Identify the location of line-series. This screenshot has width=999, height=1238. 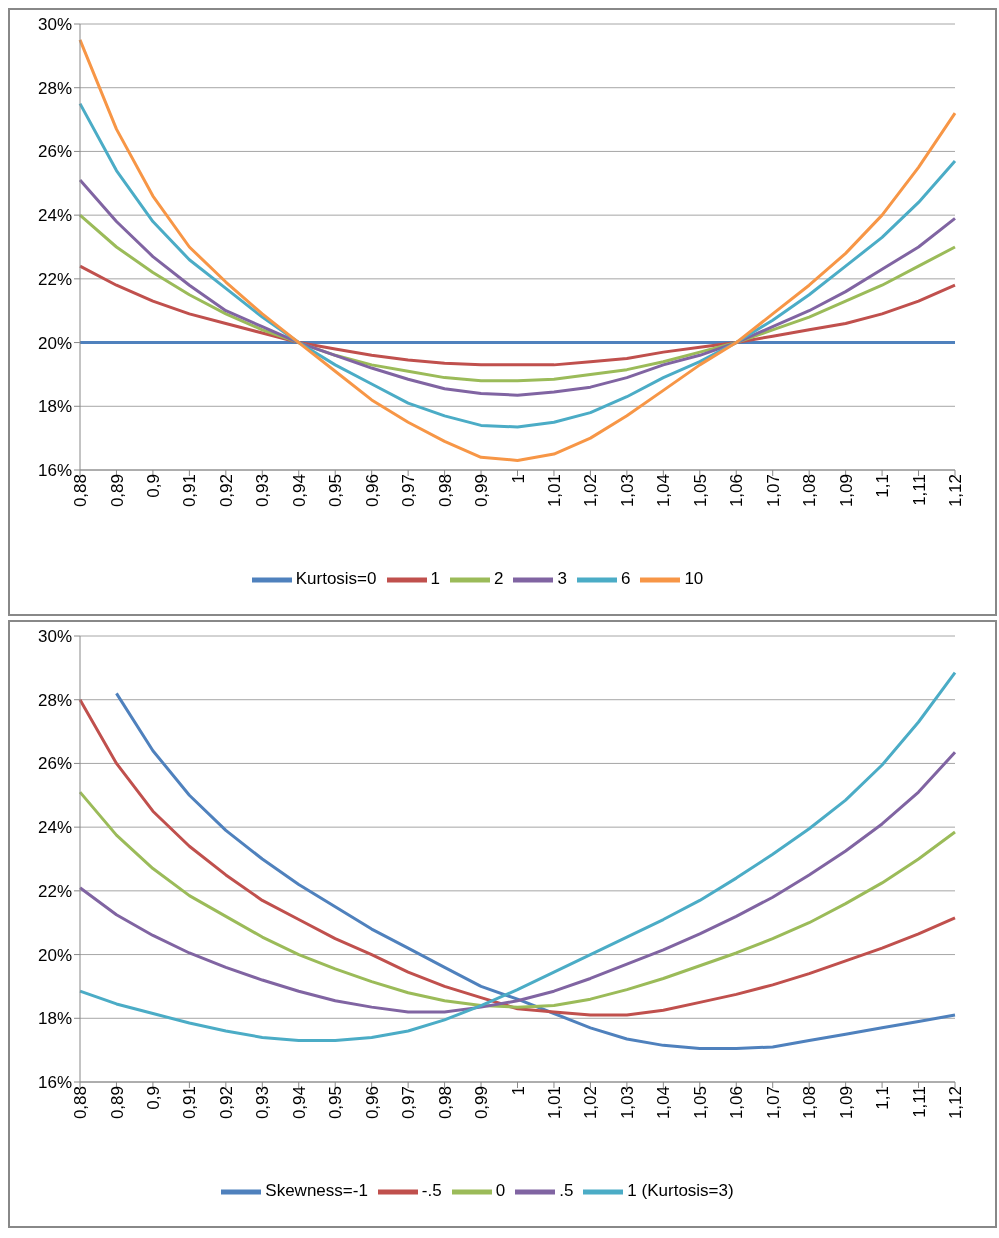
(517, 315).